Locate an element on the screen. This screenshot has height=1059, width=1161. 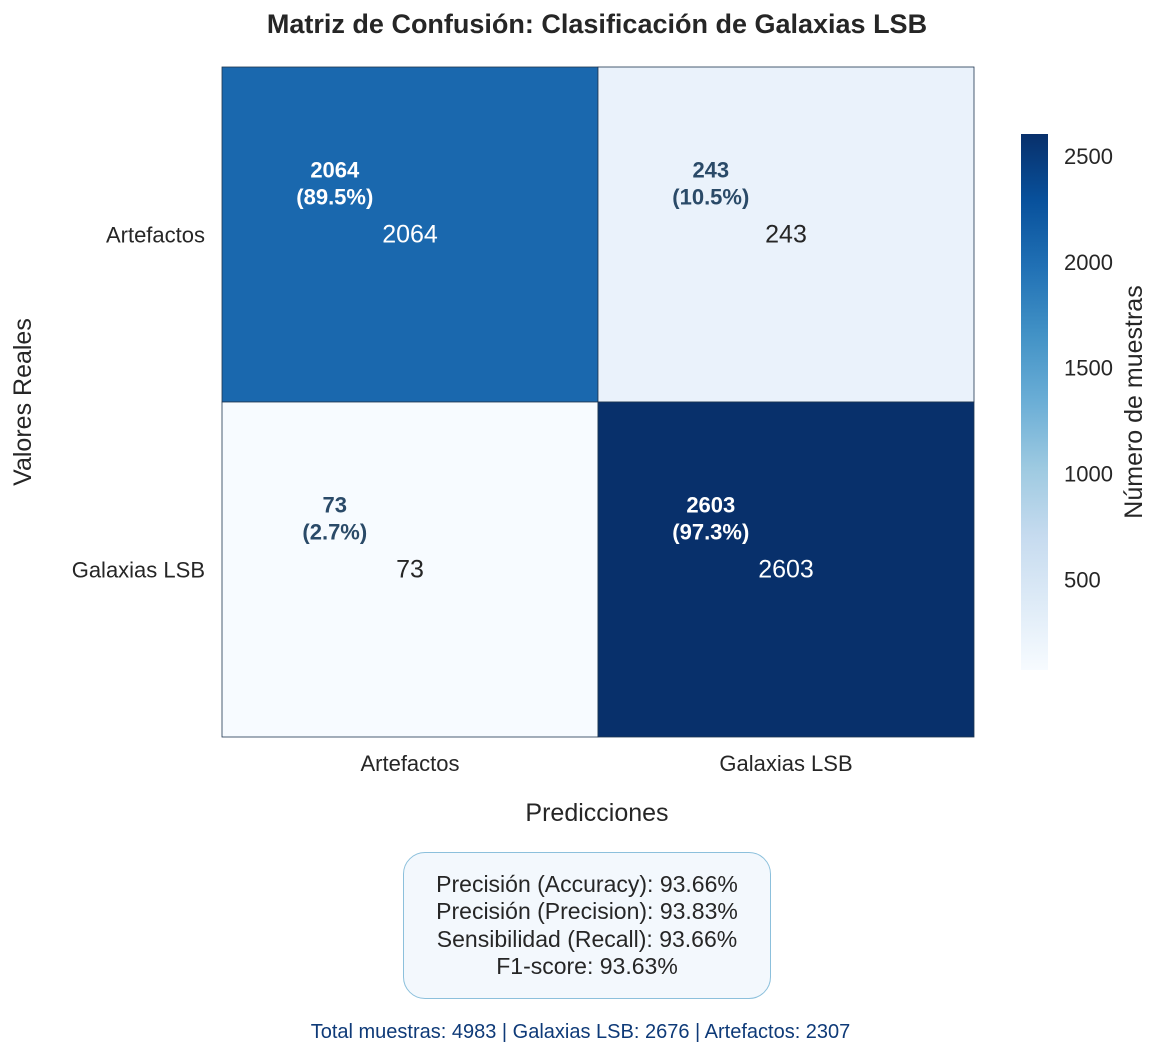
colorbar-tick-label: 1500 is located at coordinates (1088, 368).